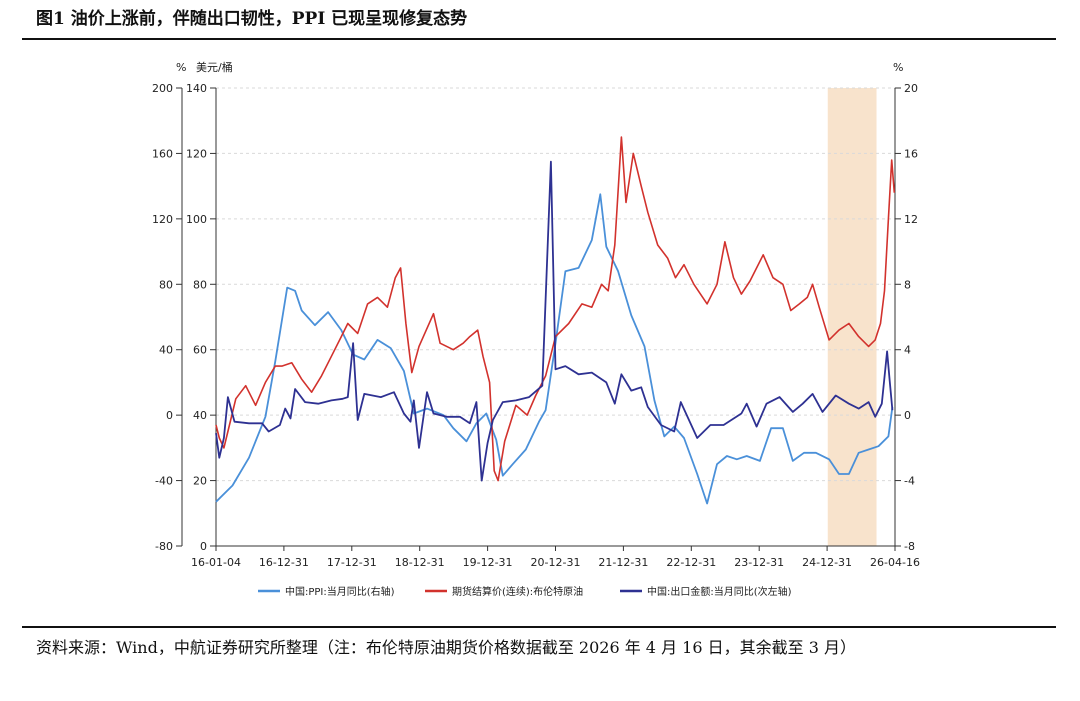  I want to click on x-tick-label: 19-12-31, so click(488, 562).